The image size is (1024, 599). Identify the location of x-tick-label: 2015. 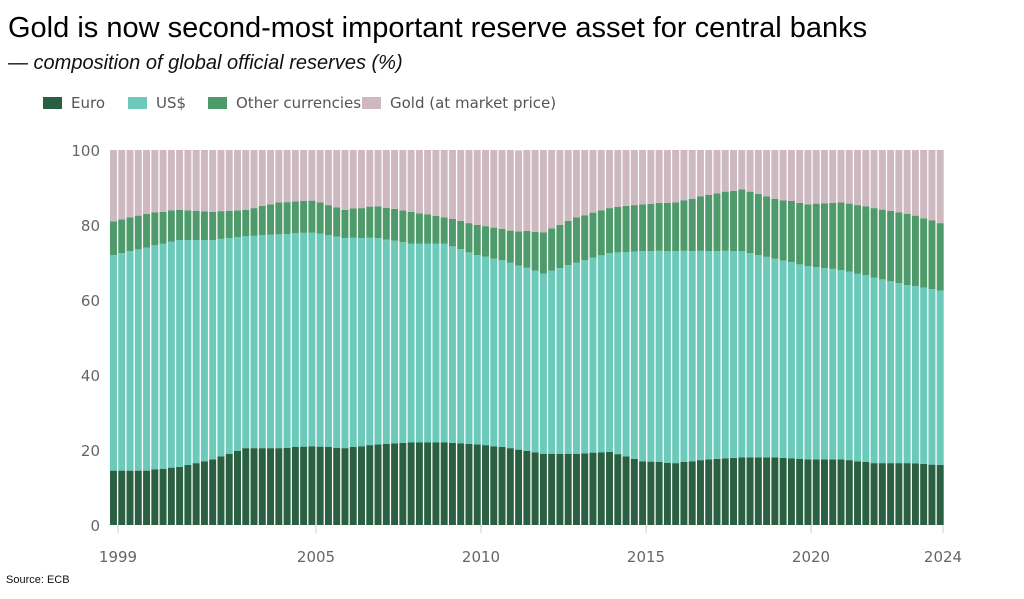
(646, 557).